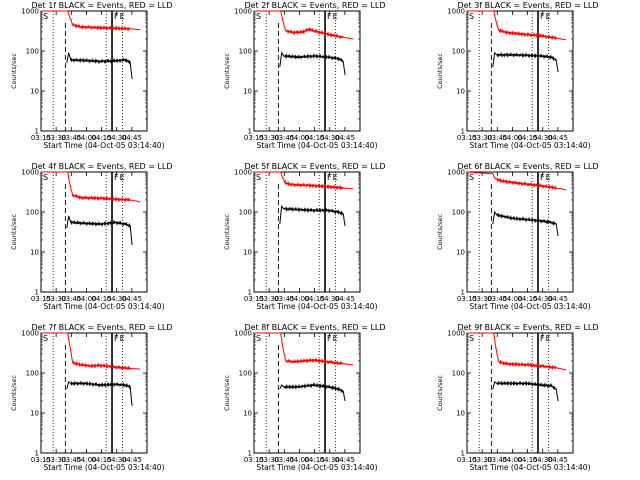  What do you see at coordinates (101, 5) in the screenshot?
I see `chart-title: Det 1f BLACK = Events, RED = LLD` at bounding box center [101, 5].